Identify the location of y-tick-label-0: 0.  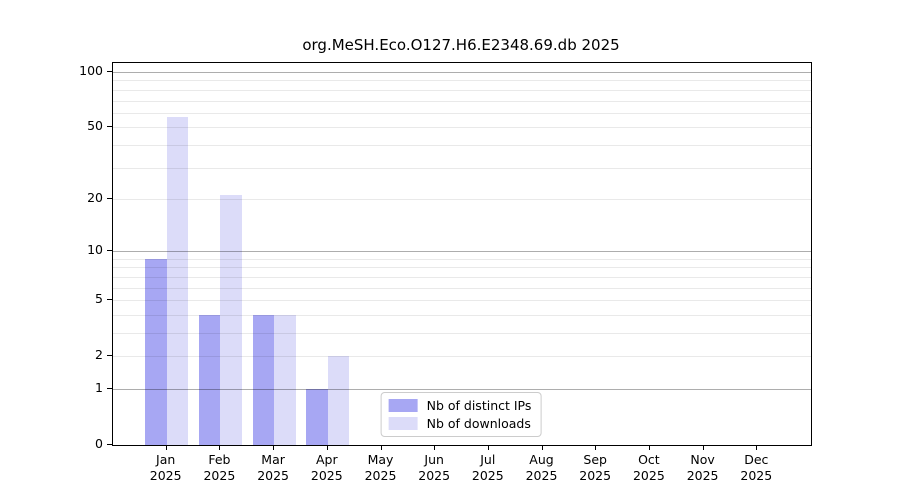
(99, 443).